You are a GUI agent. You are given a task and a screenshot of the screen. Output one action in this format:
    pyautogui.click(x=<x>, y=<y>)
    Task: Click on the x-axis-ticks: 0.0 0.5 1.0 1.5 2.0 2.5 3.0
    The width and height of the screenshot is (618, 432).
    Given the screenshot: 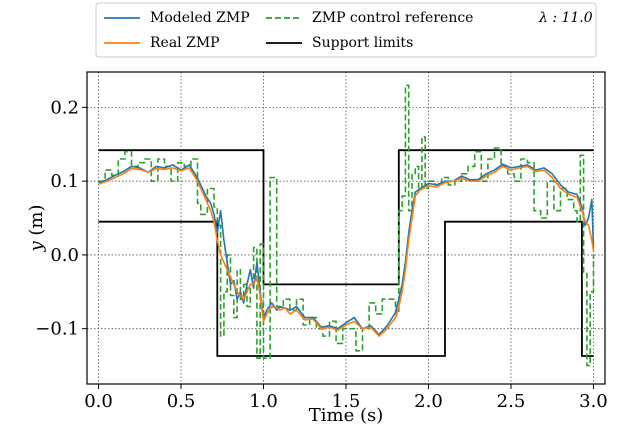 What is the action you would take?
    pyautogui.click(x=346, y=398)
    